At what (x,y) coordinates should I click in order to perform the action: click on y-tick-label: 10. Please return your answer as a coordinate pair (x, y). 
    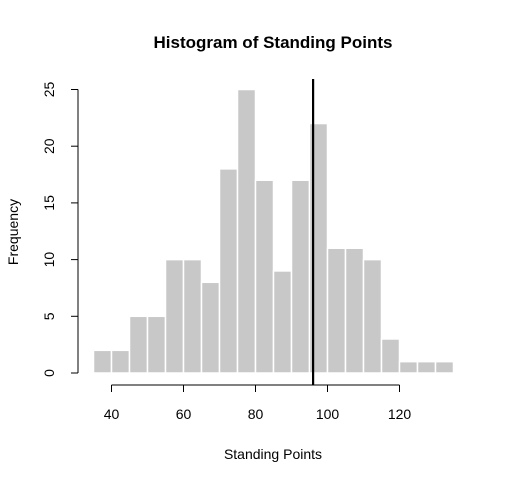
    Looking at the image, I should click on (49, 260).